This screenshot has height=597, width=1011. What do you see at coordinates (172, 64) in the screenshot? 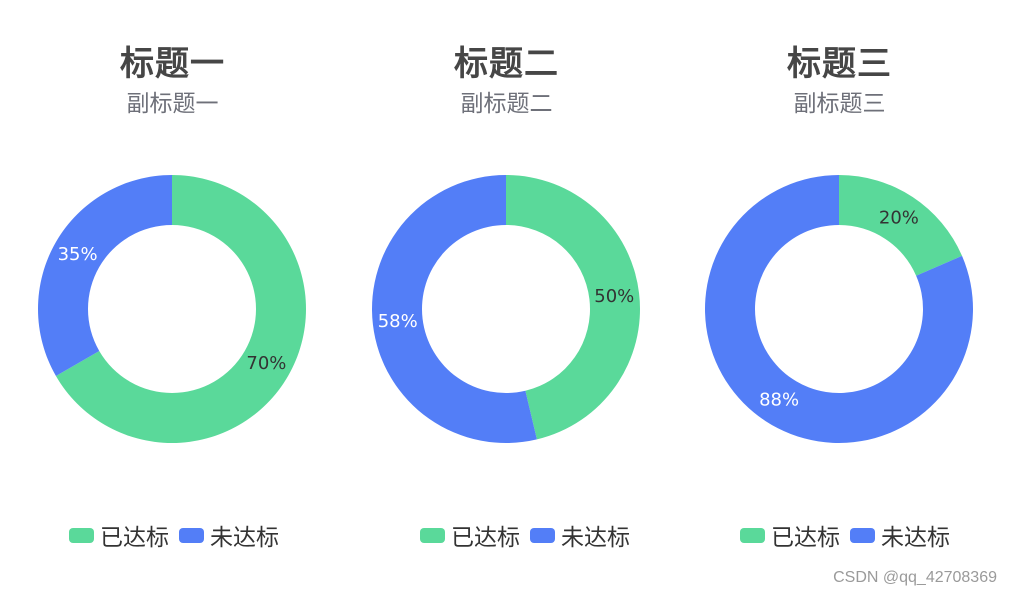
I see `chart-title: 标题一` at bounding box center [172, 64].